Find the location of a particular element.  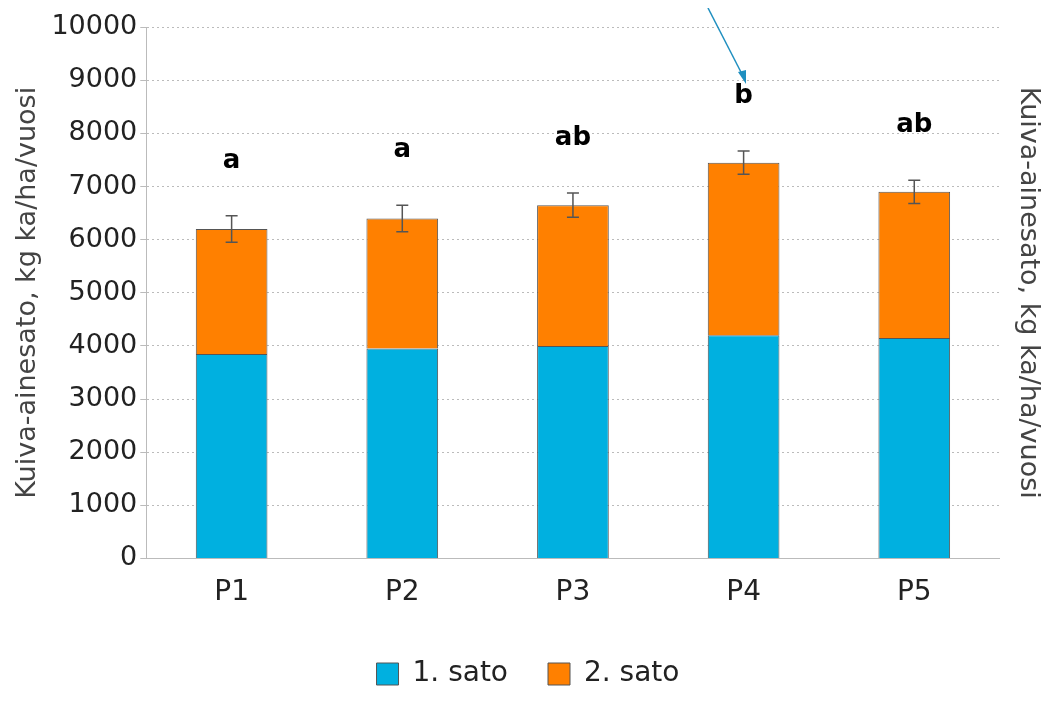

legend-label: 1. sato is located at coordinates (460, 672).